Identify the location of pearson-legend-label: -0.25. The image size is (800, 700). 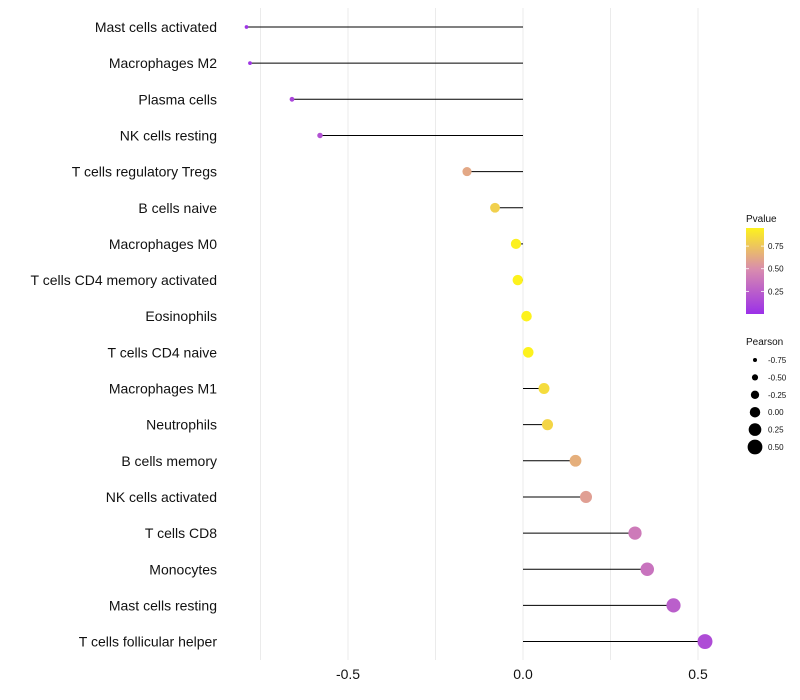
(777, 395).